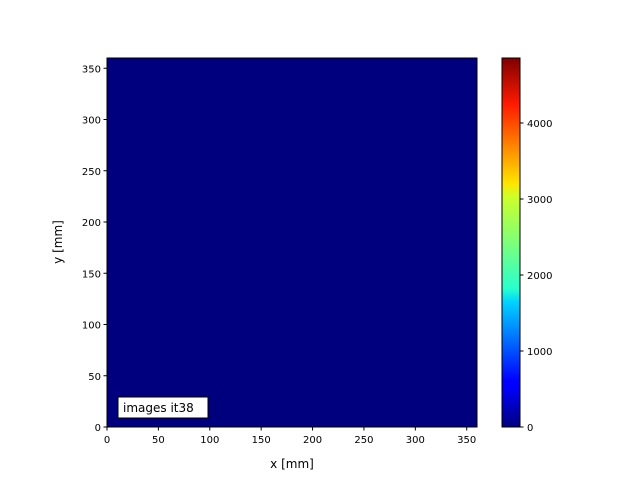 This screenshot has height=484, width=640. What do you see at coordinates (91, 326) in the screenshot?
I see `y-tick-label: 100` at bounding box center [91, 326].